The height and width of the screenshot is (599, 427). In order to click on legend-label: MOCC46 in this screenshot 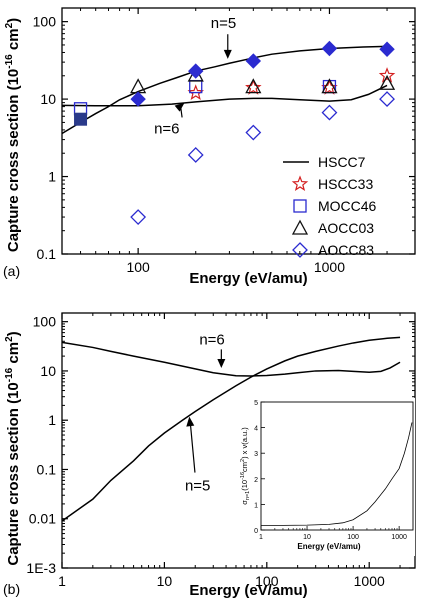, I will do `click(347, 206)`.